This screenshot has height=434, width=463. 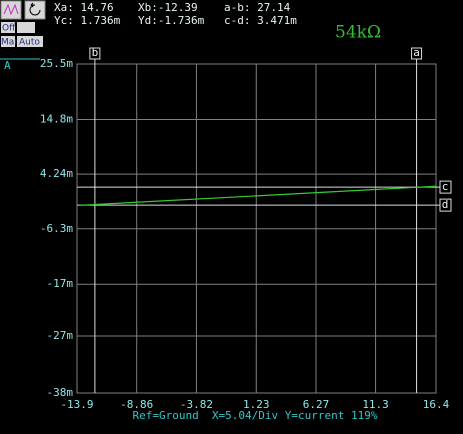 What do you see at coordinates (60, 392) in the screenshot?
I see `y-tick-label: -38m` at bounding box center [60, 392].